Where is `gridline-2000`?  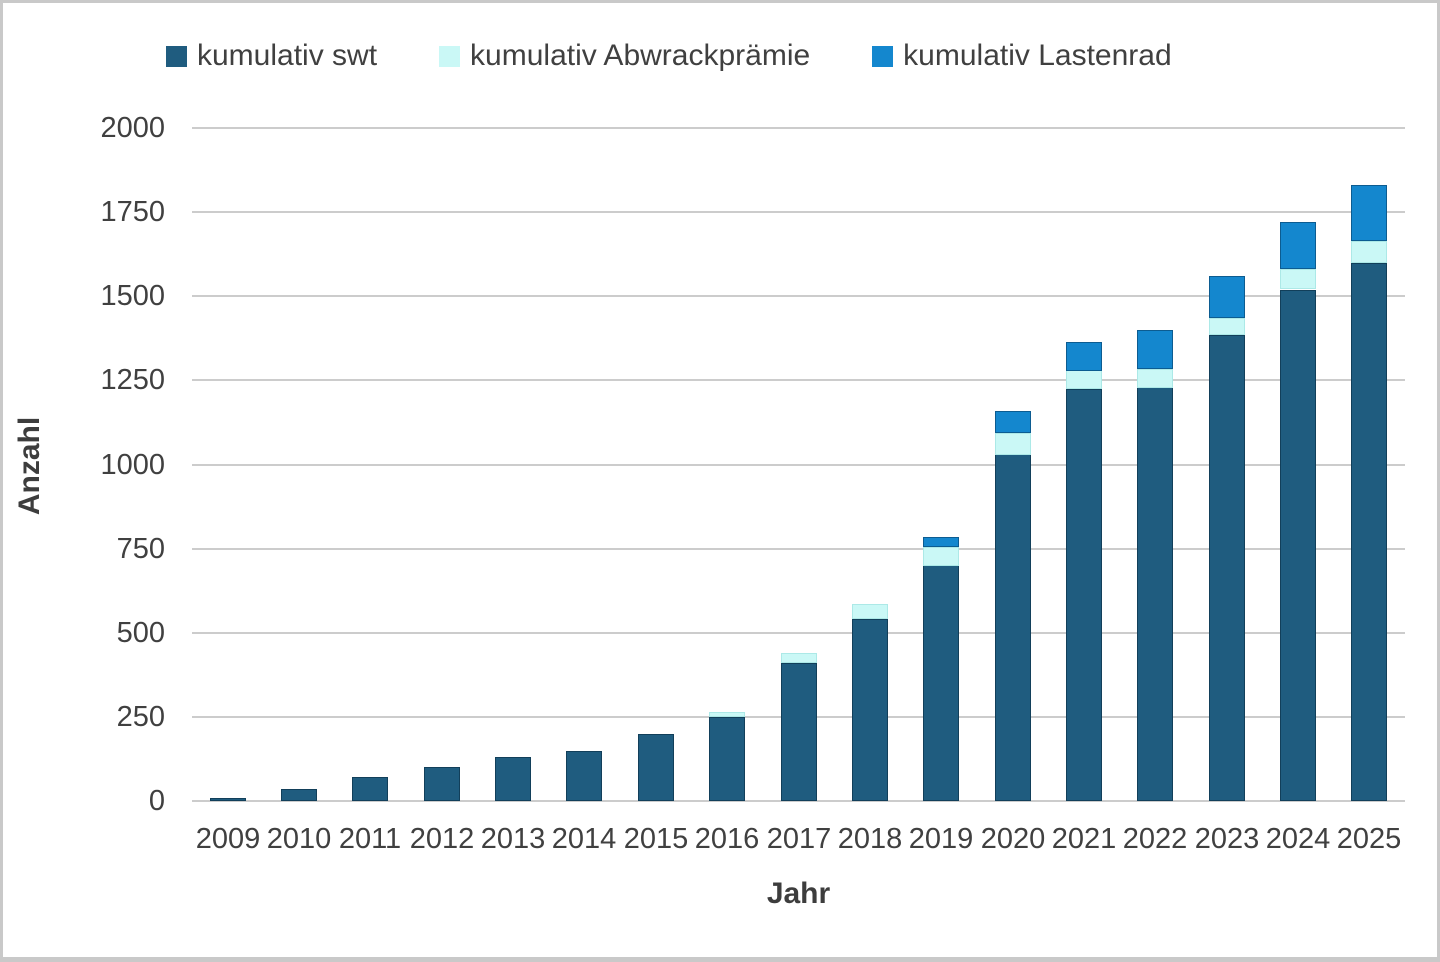 gridline-2000 is located at coordinates (798, 128).